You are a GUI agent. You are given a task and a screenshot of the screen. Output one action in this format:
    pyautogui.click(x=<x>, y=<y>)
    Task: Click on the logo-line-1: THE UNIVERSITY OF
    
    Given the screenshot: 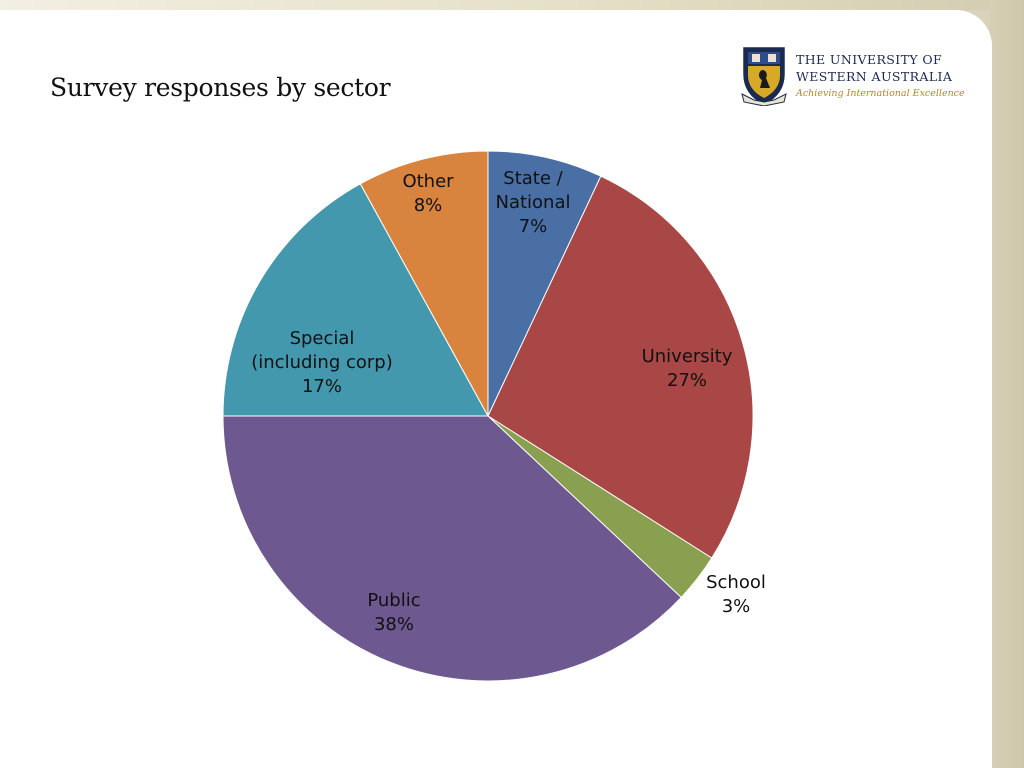 What is the action you would take?
    pyautogui.click(x=869, y=59)
    